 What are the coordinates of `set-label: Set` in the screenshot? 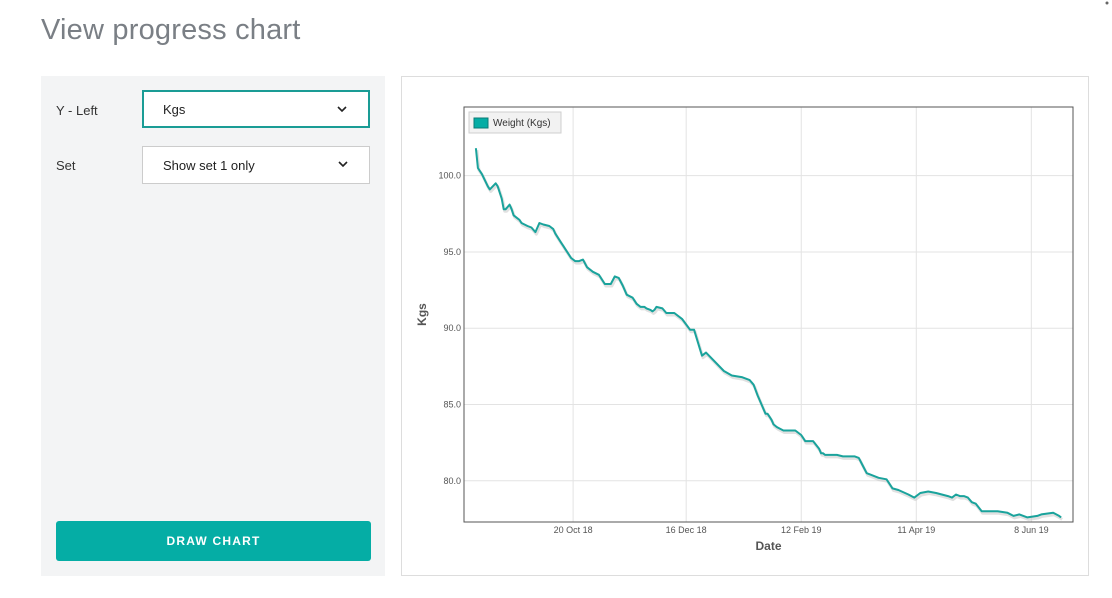 It's located at (66, 165).